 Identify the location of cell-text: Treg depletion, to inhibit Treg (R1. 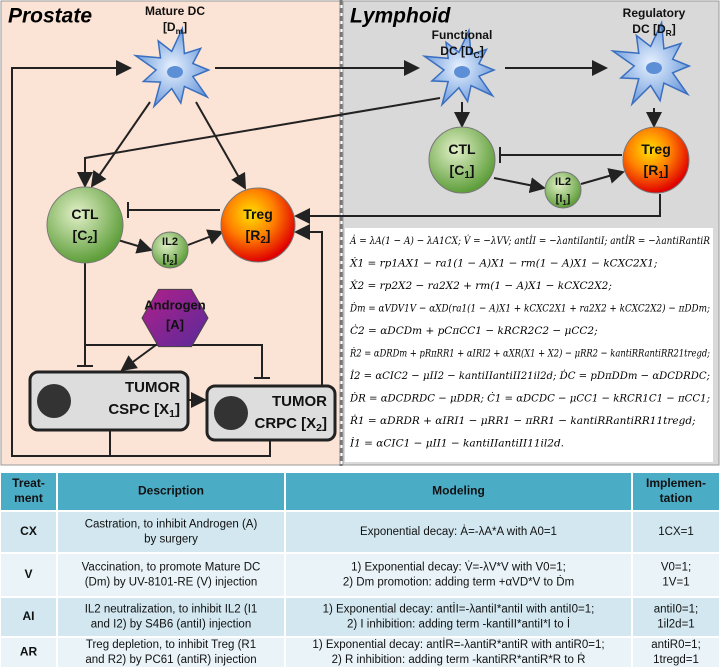
(171, 645).